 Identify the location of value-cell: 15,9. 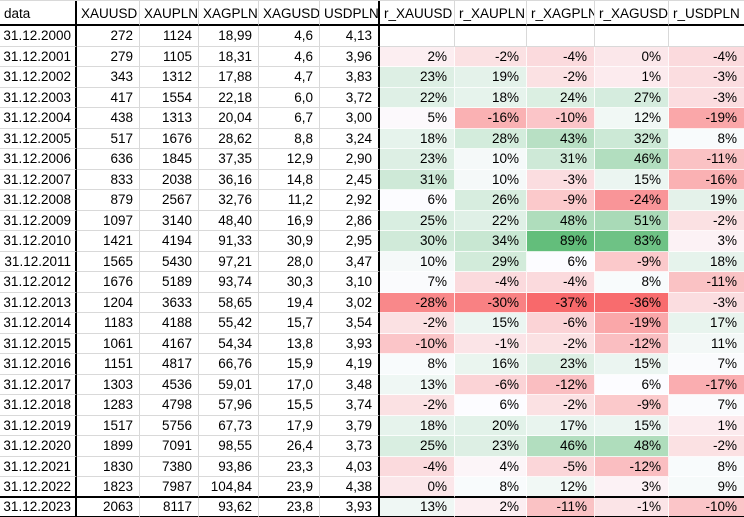
(289, 364).